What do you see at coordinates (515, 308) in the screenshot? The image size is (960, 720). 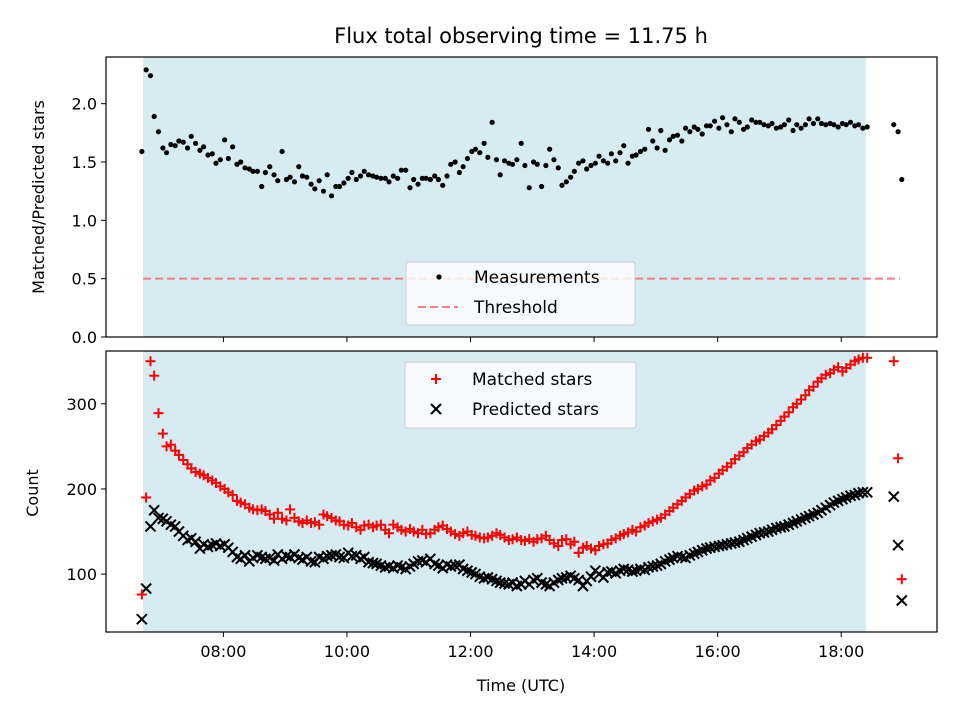 I see `legend-threshold-label: Threshold` at bounding box center [515, 308].